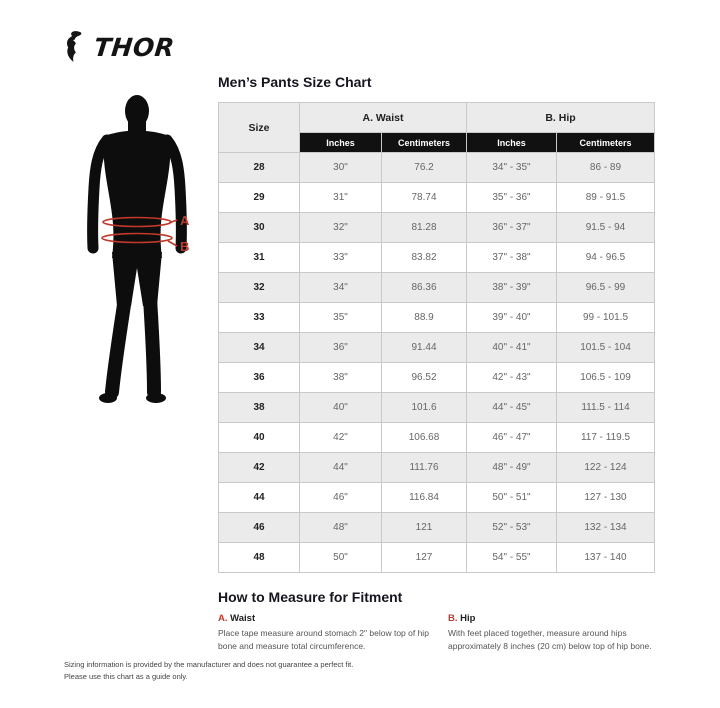  Describe the element at coordinates (562, 618) in the screenshot. I see `howto-hip-label: B. Hip` at that location.